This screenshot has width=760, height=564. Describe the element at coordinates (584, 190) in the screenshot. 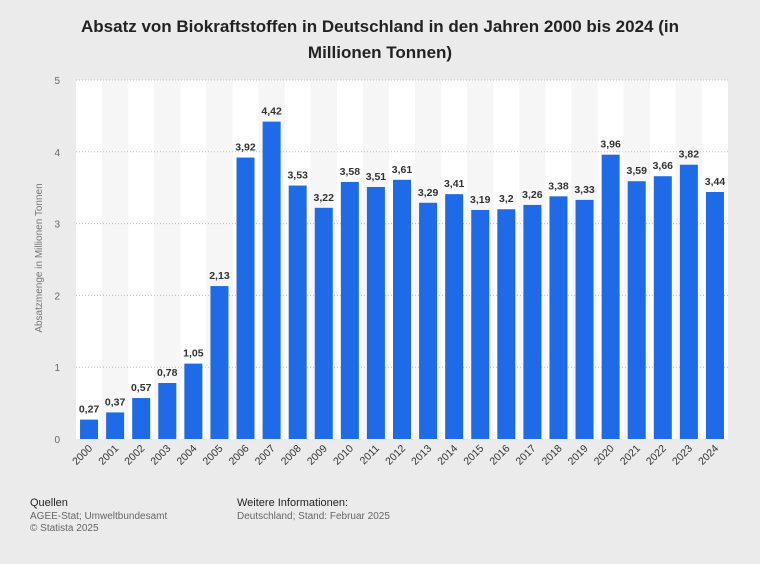

I see `value-label: 3,33` at that location.